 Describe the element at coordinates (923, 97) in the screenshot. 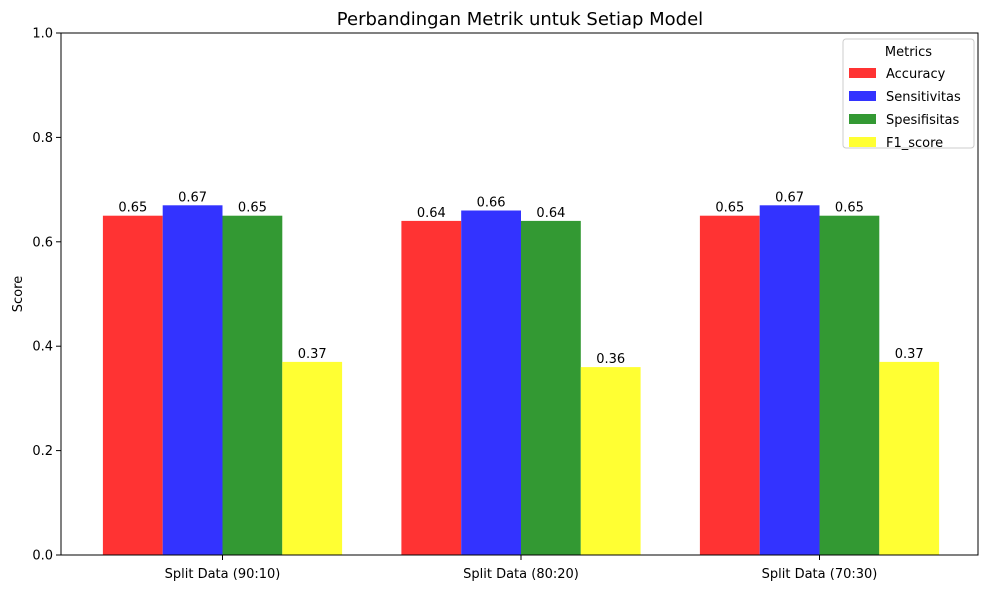

I see `legend-label: Sensitivitas` at that location.